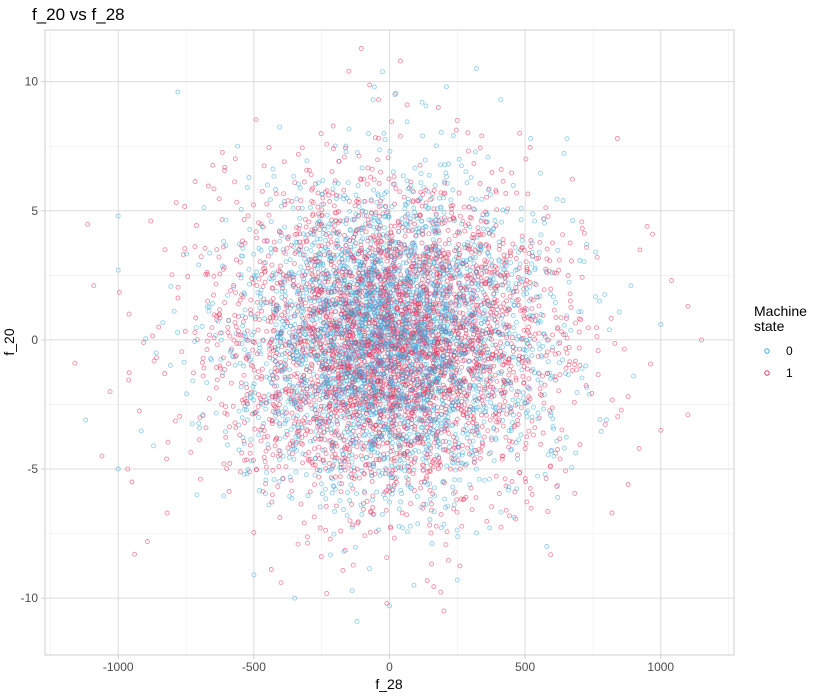 This screenshot has height=697, width=815. I want to click on chart-title: f_20 vs f_28, so click(78, 14).